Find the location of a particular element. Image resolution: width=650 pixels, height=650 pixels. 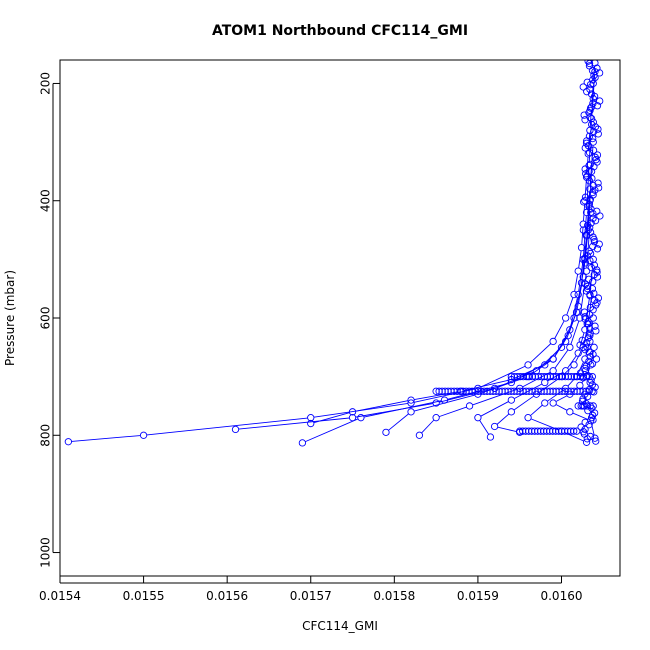

y-tick-label: 600 is located at coordinates (46, 318).